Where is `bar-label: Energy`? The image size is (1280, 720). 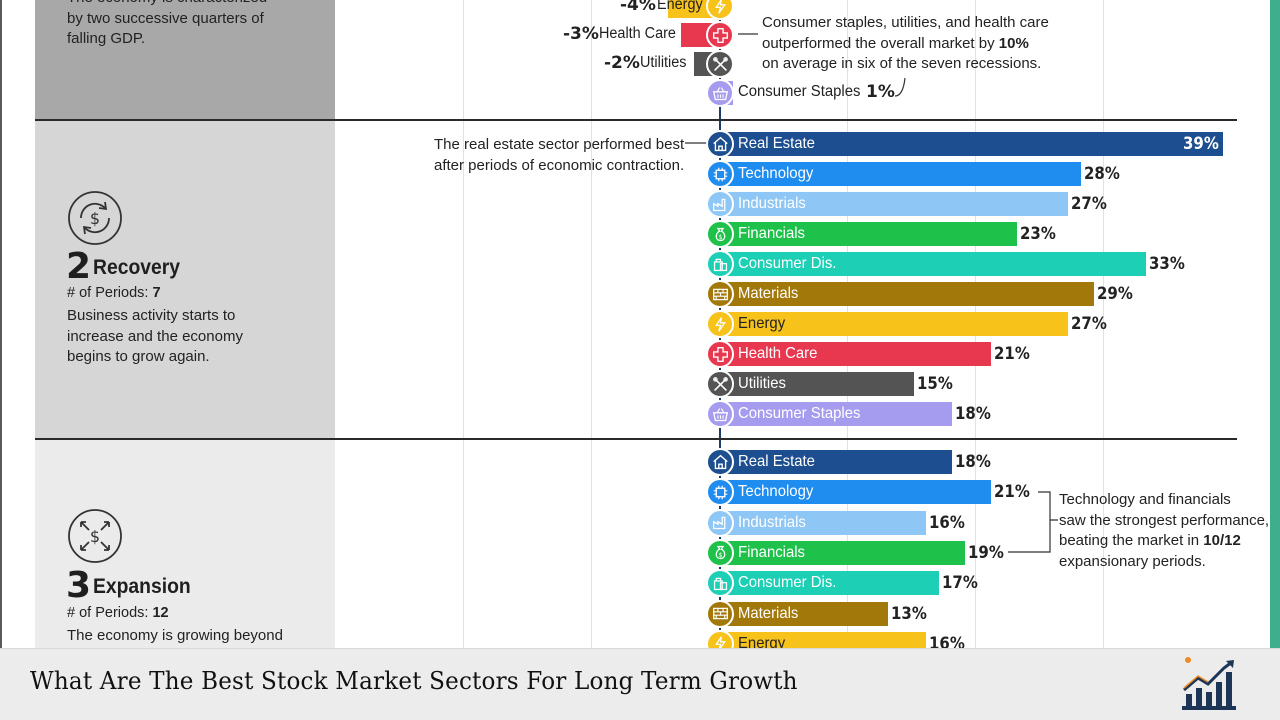
bar-label: Energy is located at coordinates (762, 323).